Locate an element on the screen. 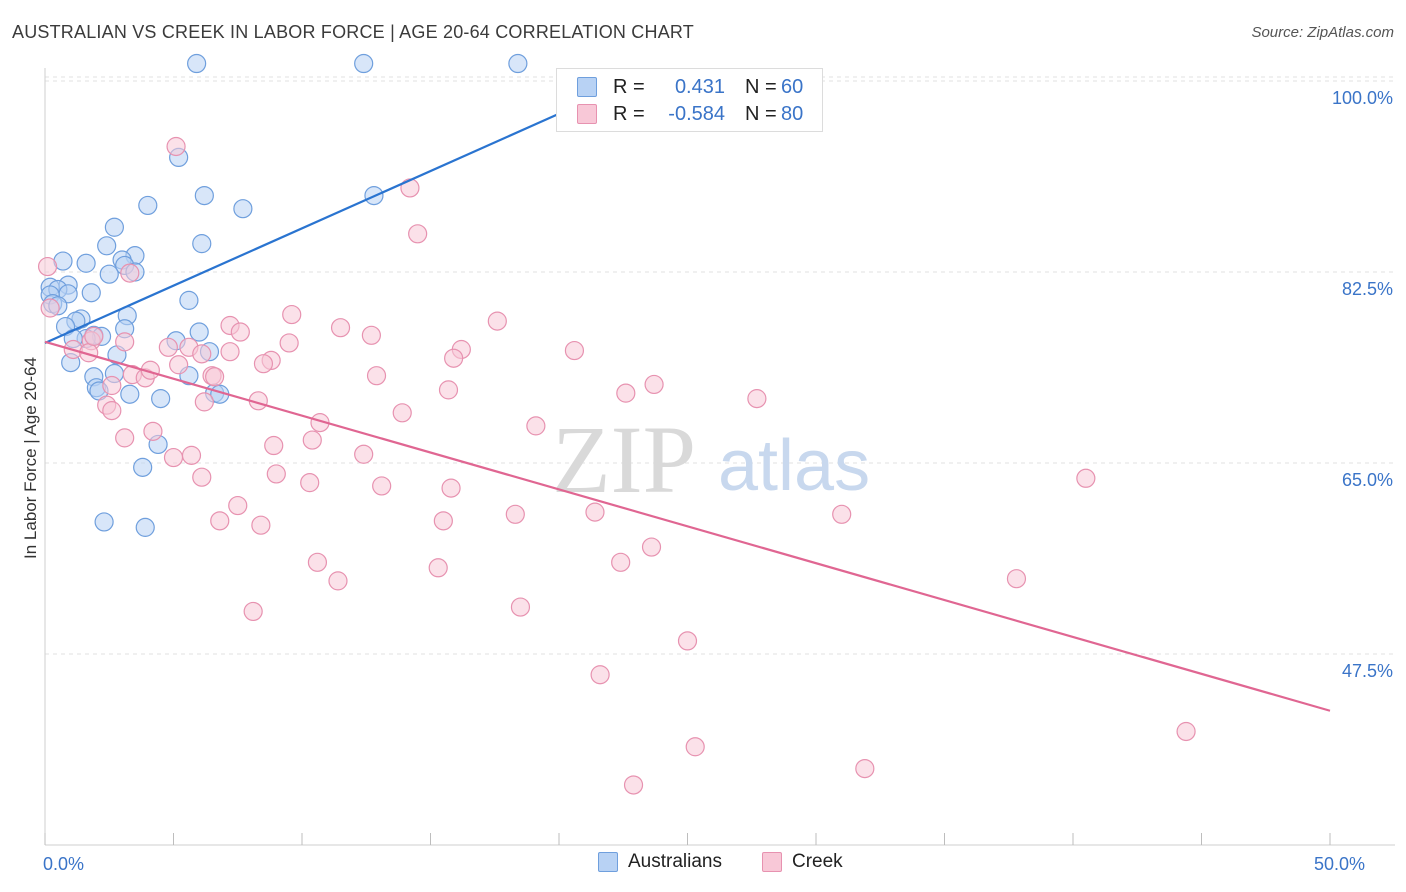 Image resolution: width=1406 pixels, height=892 pixels. x-tick-label: 0.0% is located at coordinates (63, 864).